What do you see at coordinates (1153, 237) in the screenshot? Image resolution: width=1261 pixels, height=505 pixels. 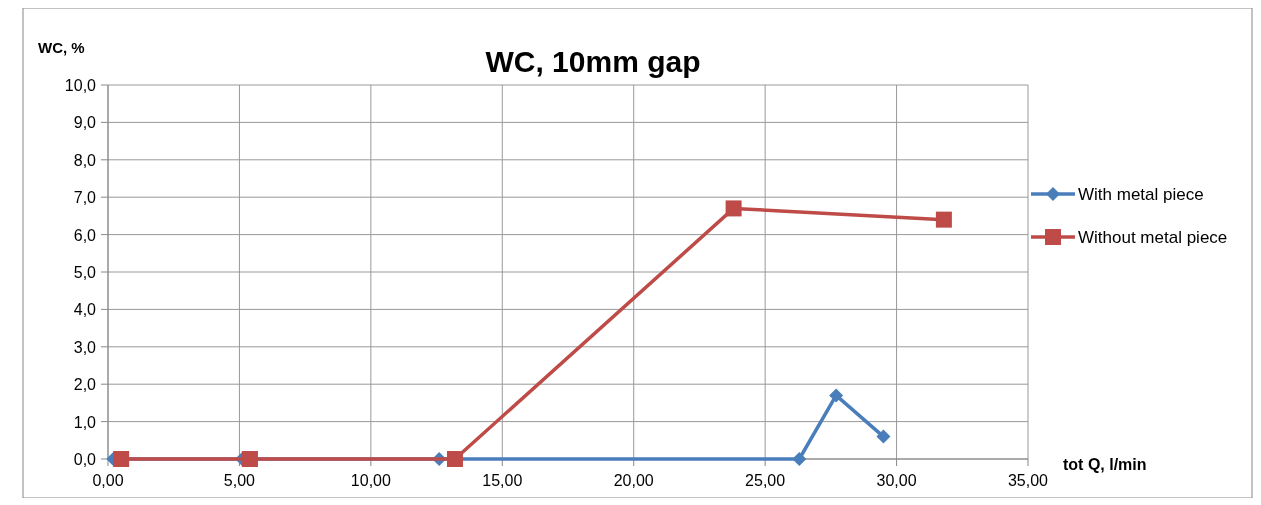 I see `legend-label: Without metal piece` at bounding box center [1153, 237].